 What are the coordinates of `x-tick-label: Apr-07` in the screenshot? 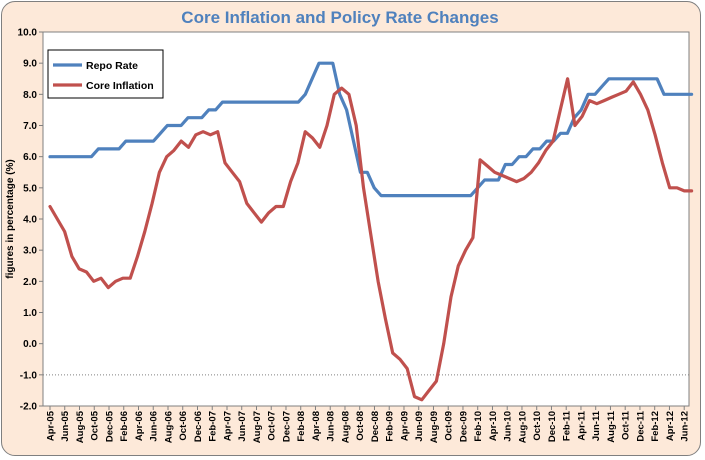 It's located at (227, 426).